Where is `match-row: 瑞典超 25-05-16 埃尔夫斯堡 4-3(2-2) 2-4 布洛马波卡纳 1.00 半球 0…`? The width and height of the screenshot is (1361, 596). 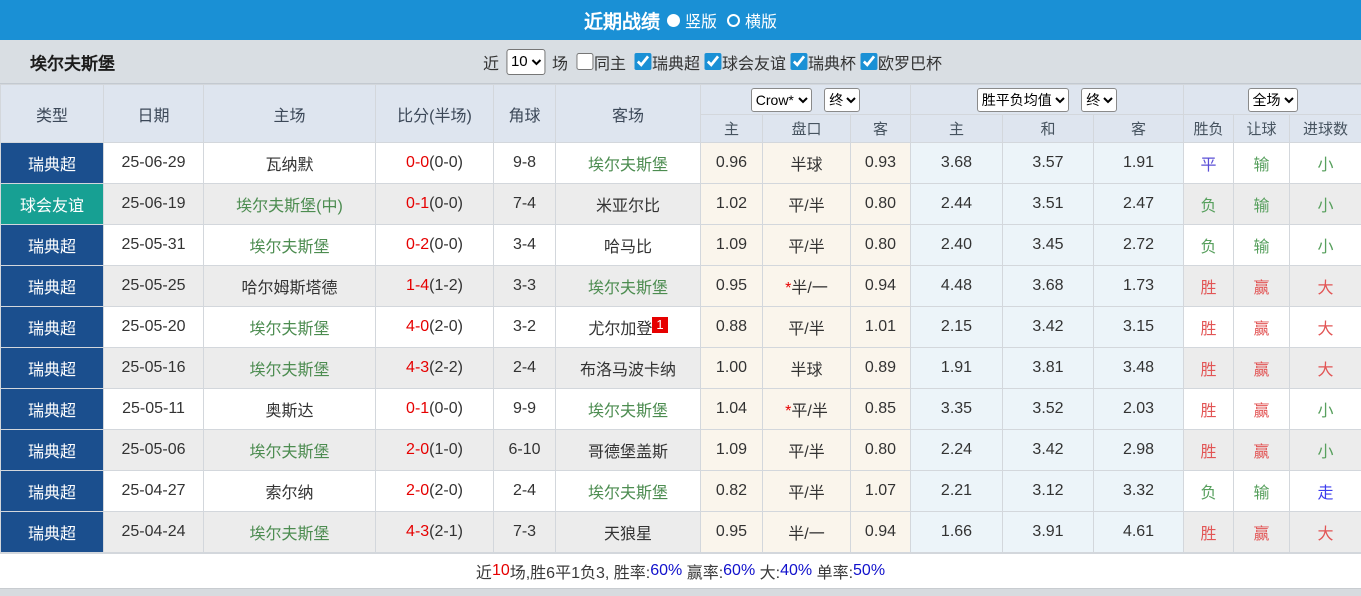 match-row: 瑞典超 25-05-16 埃尔夫斯堡 4-3(2-2) 2-4 布洛马波卡纳 1.00 半球 0… is located at coordinates (680, 368).